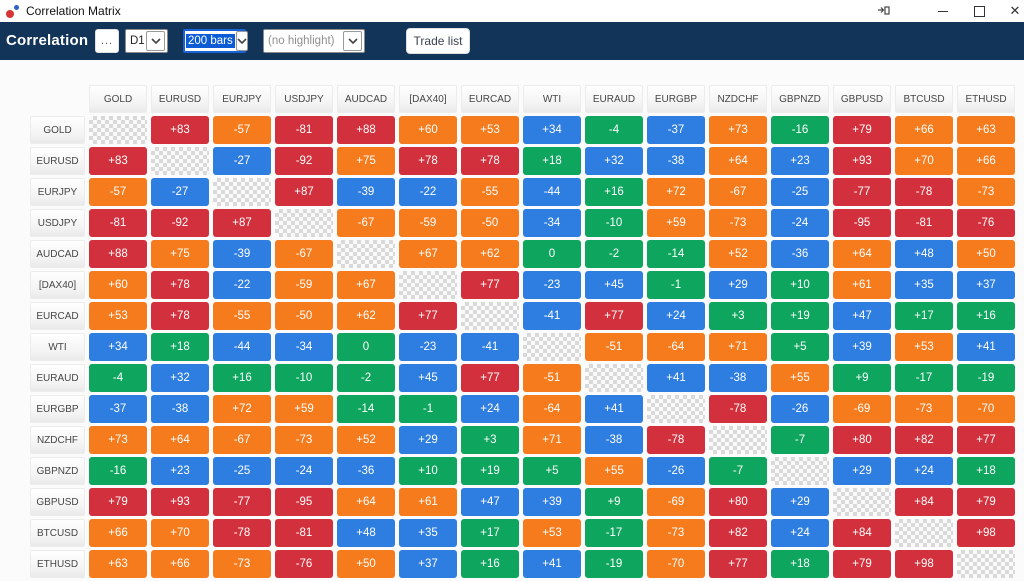 This screenshot has width=1024, height=581. Describe the element at coordinates (614, 564) in the screenshot. I see `matrix-cell: -19` at that location.